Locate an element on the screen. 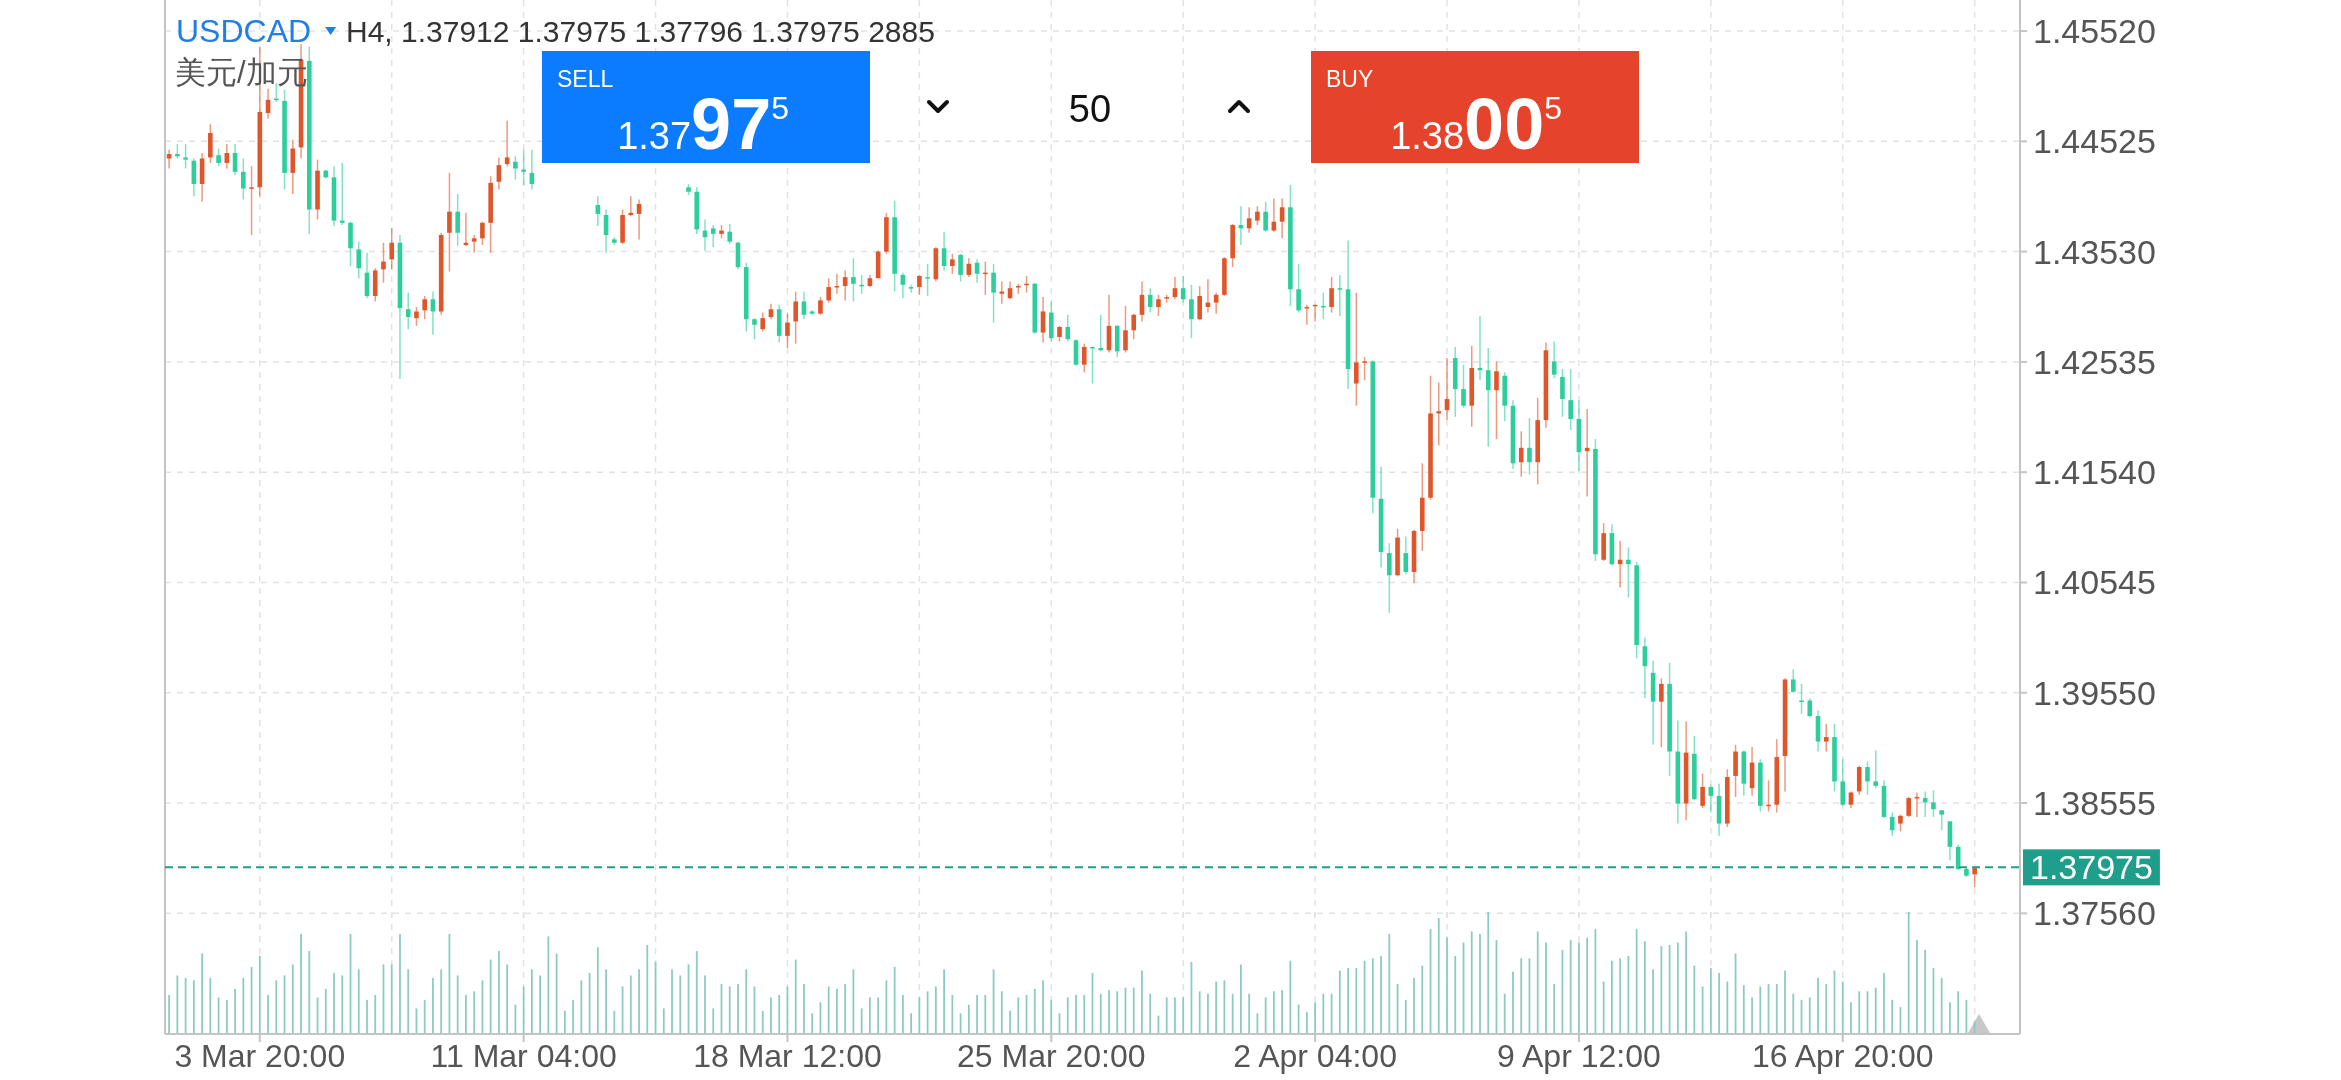 Image resolution: width=2341 pixels, height=1080 pixels. x-tick-label: 16 Apr 20:00 is located at coordinates (1843, 1056).